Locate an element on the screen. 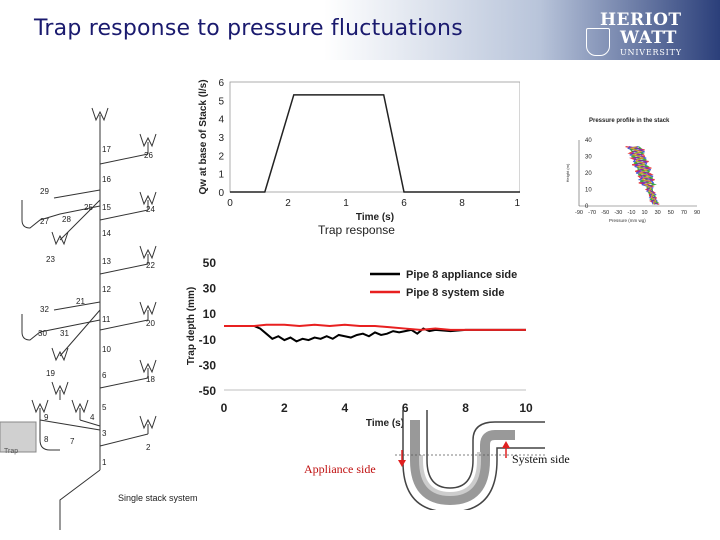  stack-caption: Single stack system is located at coordinates (158, 498).